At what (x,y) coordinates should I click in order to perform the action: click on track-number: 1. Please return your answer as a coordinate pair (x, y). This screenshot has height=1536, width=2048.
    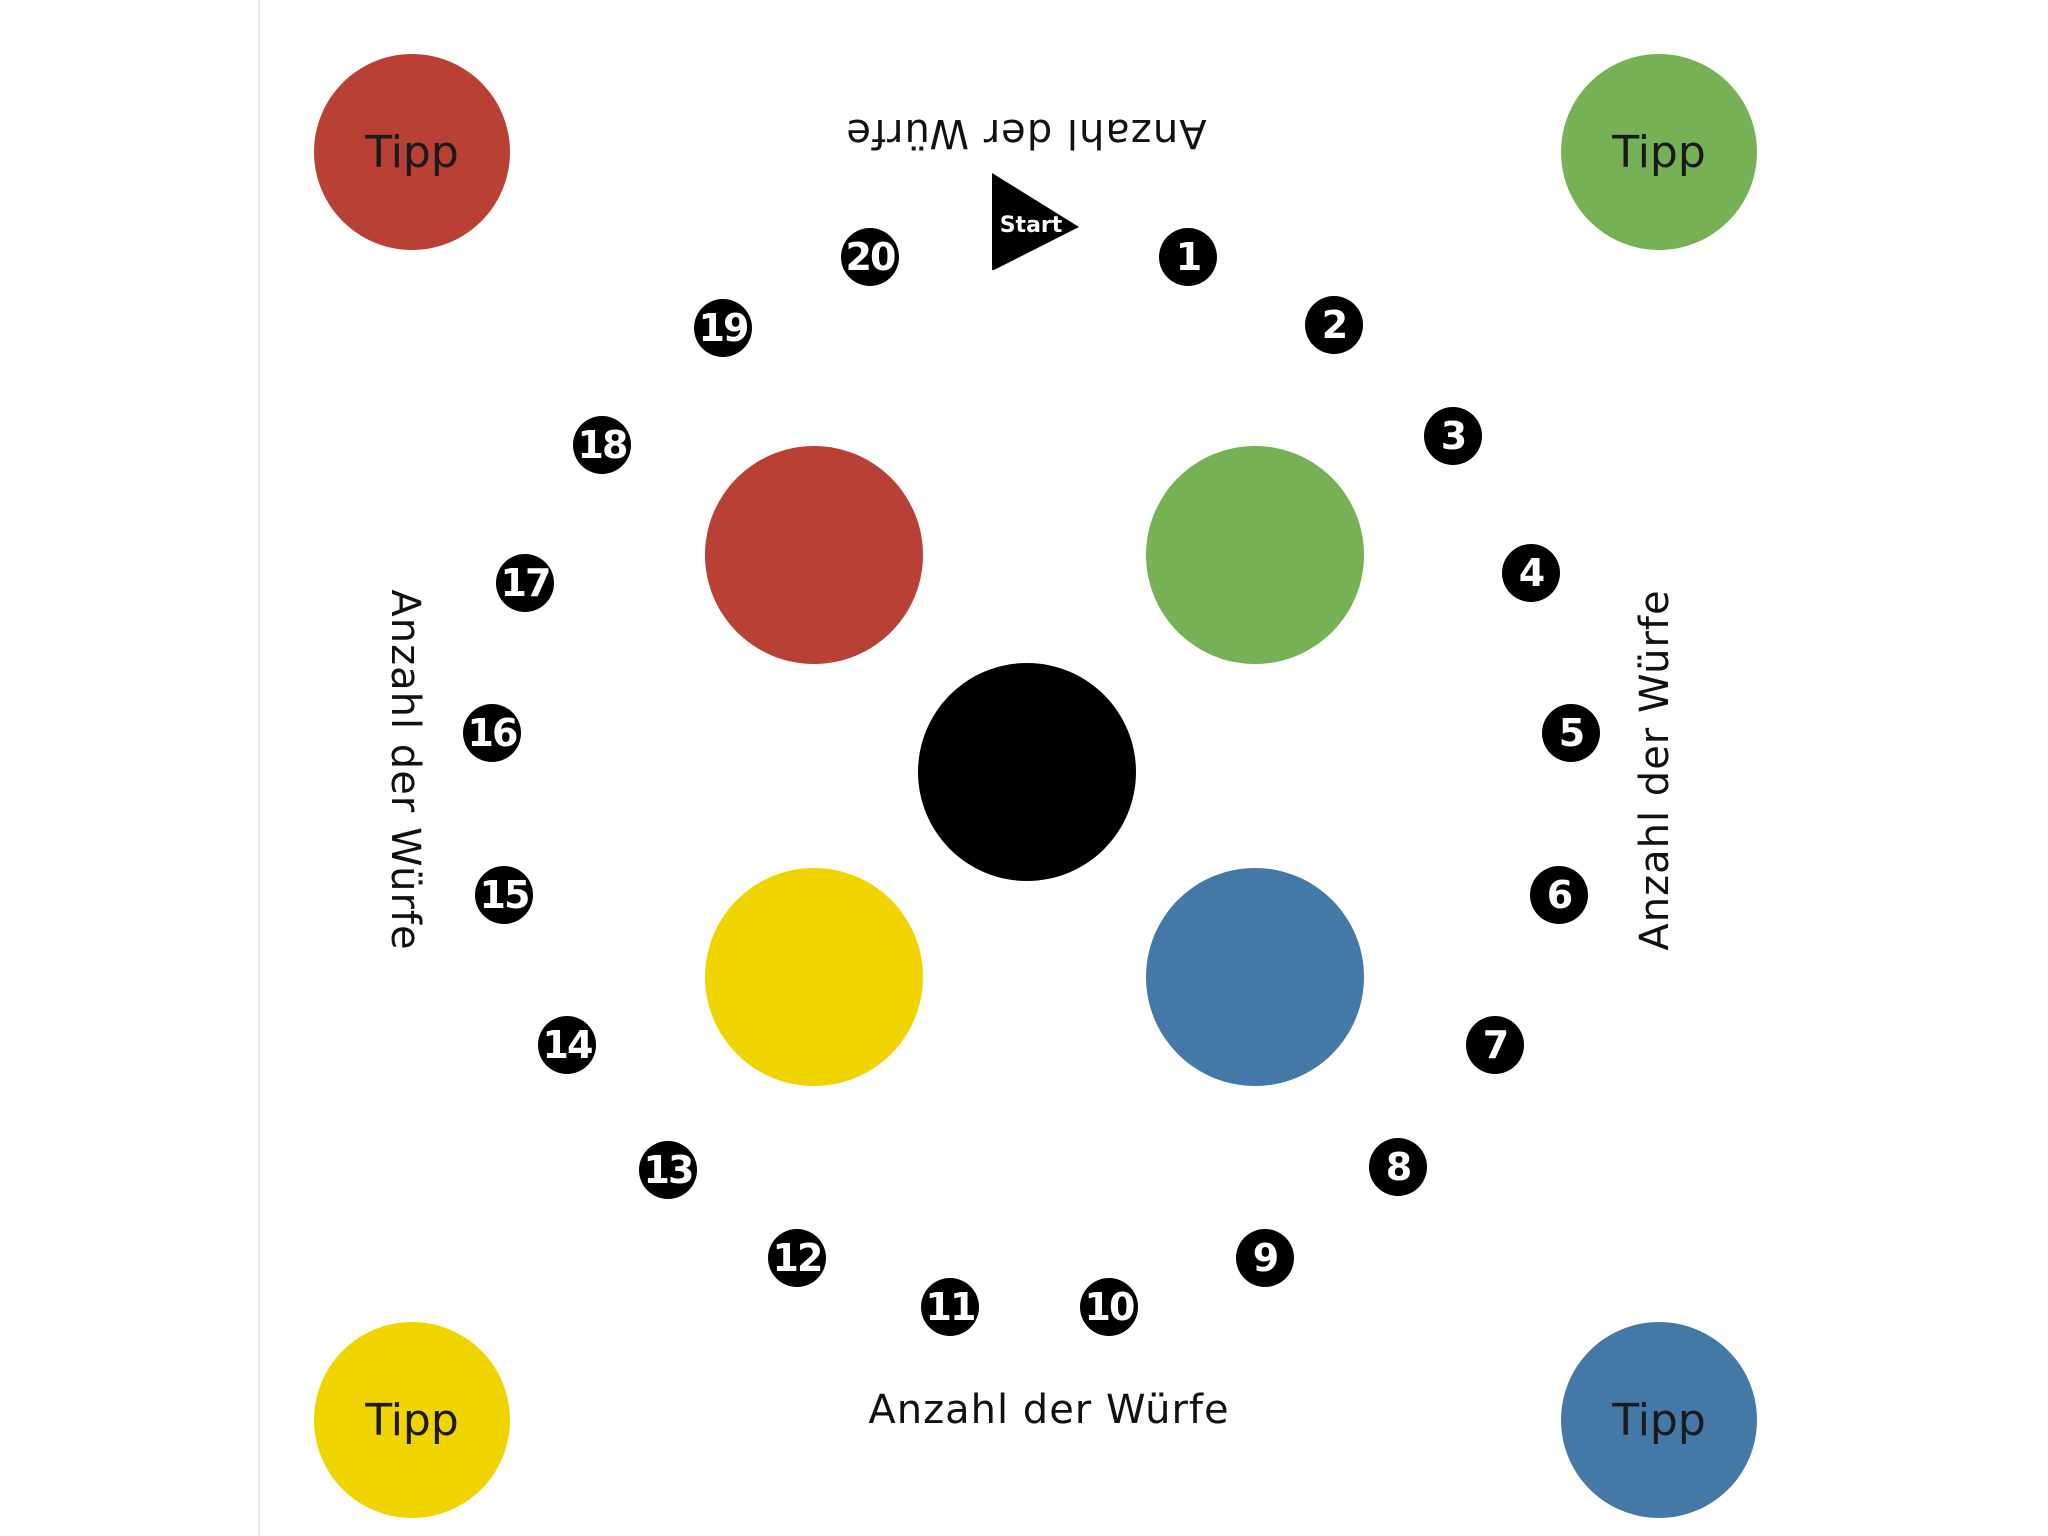
    Looking at the image, I should click on (1188, 257).